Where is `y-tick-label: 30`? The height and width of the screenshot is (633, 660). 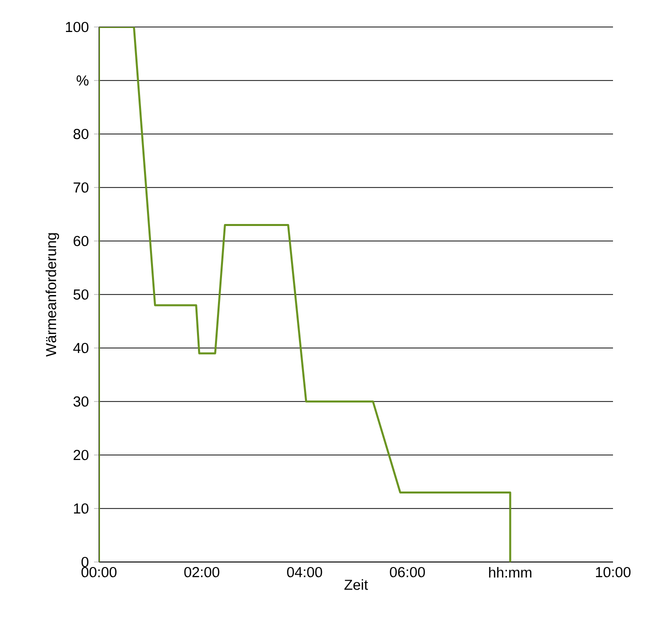 y-tick-label: 30 is located at coordinates (80, 401).